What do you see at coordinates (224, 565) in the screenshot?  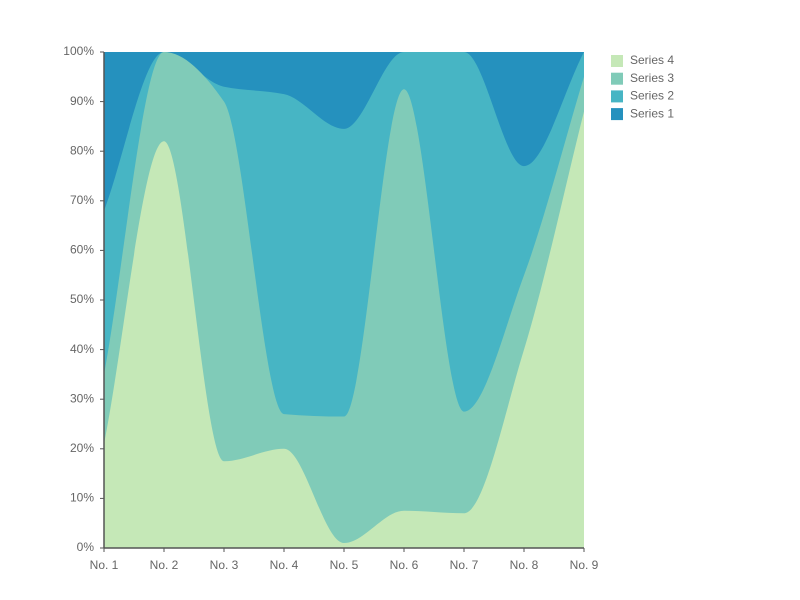 I see `x-tick-label: No. 3` at bounding box center [224, 565].